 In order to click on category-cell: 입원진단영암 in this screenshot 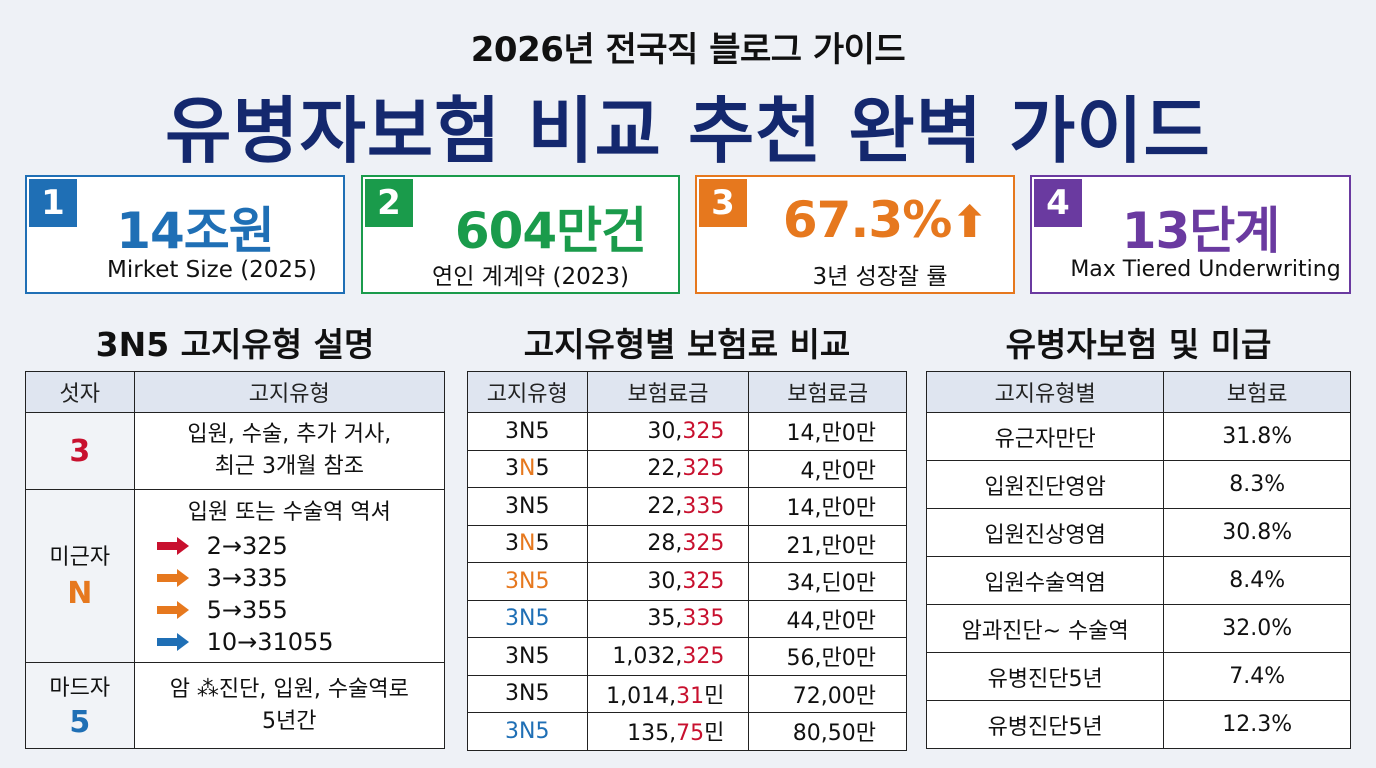, I will do `click(1045, 484)`.